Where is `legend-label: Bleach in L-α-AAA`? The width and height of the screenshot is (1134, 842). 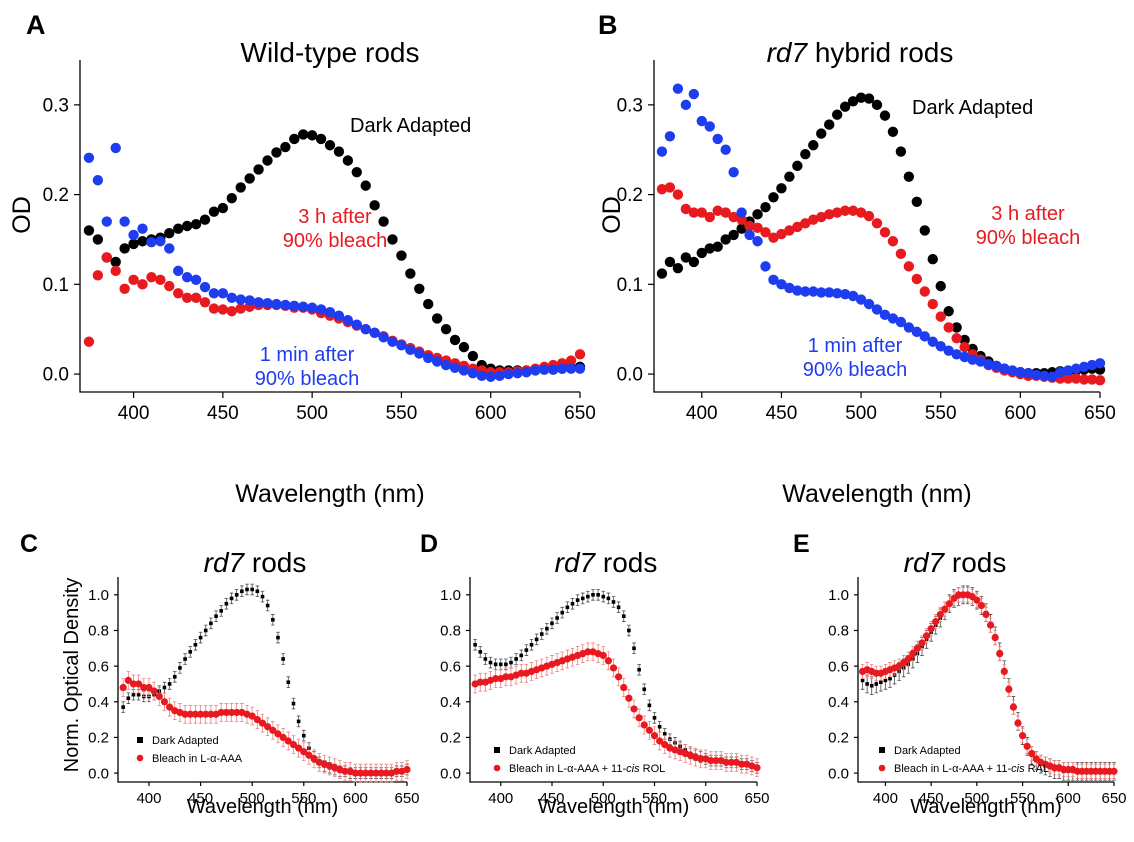
legend-label: Bleach in L-α-AAA is located at coordinates (197, 759).